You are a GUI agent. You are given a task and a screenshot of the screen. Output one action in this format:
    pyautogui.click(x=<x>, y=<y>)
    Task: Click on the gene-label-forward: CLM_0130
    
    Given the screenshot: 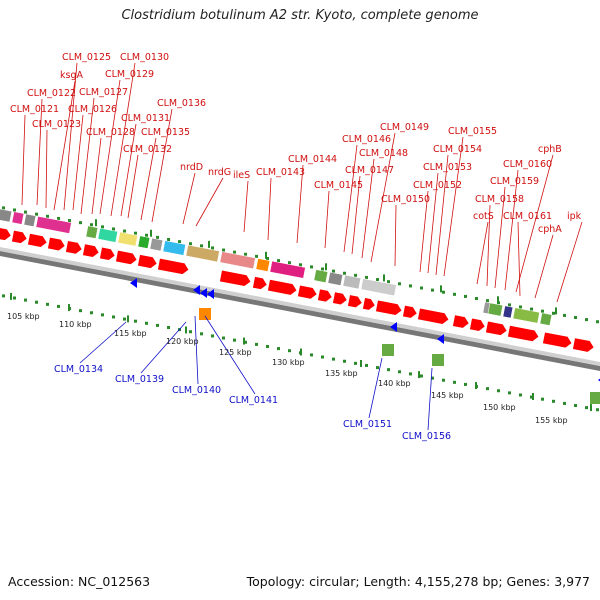 What is the action you would take?
    pyautogui.click(x=144, y=57)
    